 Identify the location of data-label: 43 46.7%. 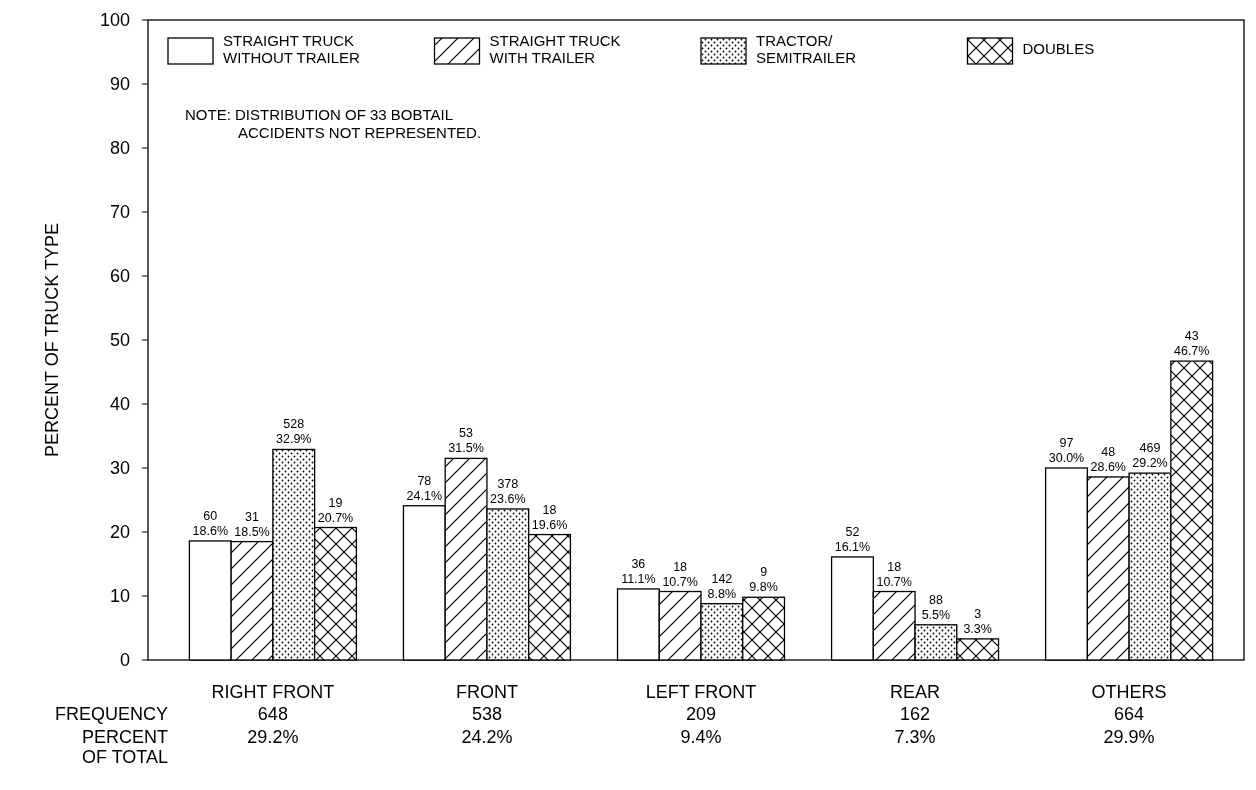
(1192, 344).